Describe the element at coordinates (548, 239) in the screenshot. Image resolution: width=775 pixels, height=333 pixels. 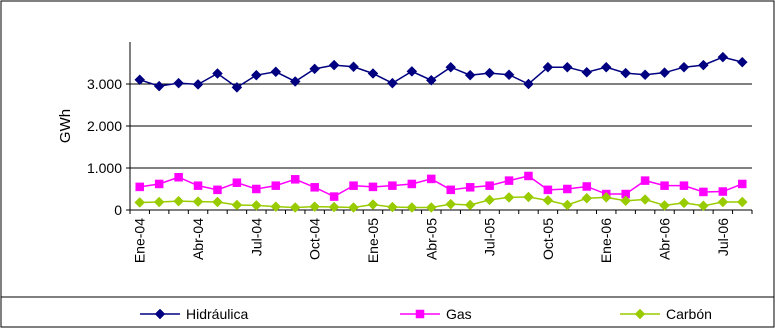
I see `x-tick-label: Oct-05` at that location.